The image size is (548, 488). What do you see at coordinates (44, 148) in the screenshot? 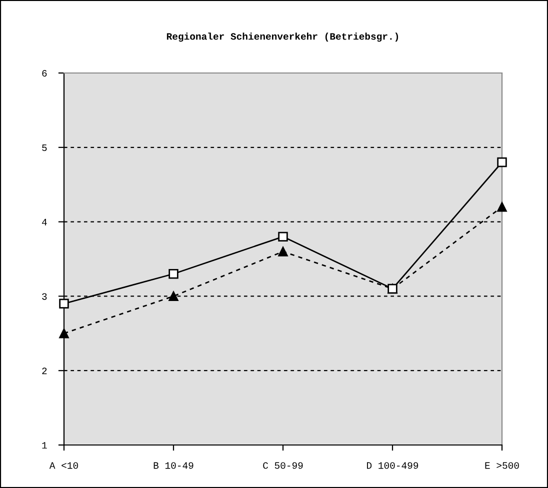
I see `y-tick-label: 5` at bounding box center [44, 148].